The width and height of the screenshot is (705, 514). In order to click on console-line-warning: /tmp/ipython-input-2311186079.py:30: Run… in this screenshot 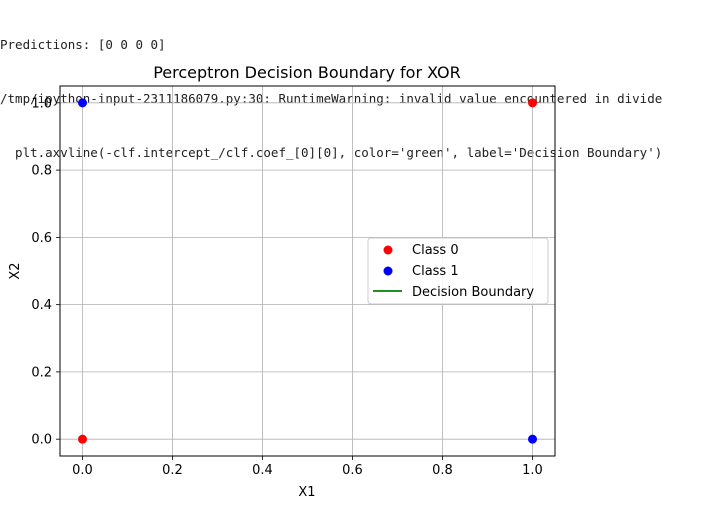, I will do `click(331, 98)`.